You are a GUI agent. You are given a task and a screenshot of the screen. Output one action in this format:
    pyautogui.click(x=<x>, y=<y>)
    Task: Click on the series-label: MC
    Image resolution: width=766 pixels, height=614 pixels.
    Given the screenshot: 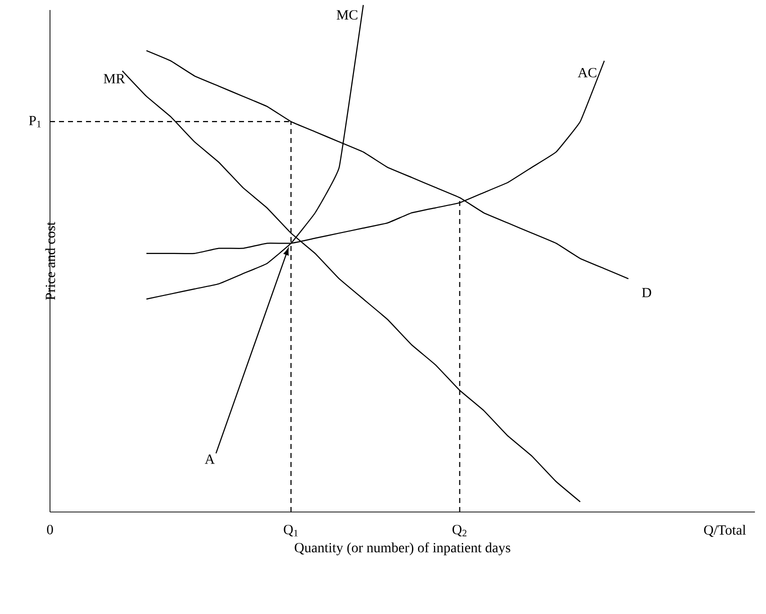 What is the action you would take?
    pyautogui.click(x=347, y=15)
    